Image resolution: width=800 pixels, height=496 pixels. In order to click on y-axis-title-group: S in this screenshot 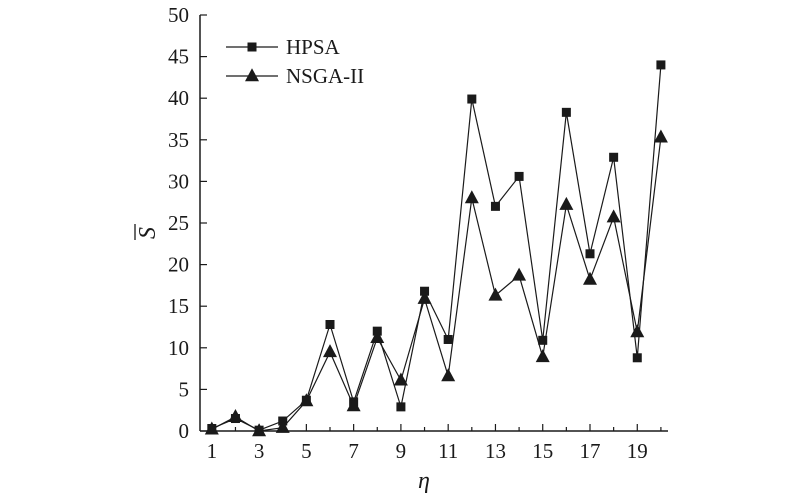, I will do `click(147, 232)`.